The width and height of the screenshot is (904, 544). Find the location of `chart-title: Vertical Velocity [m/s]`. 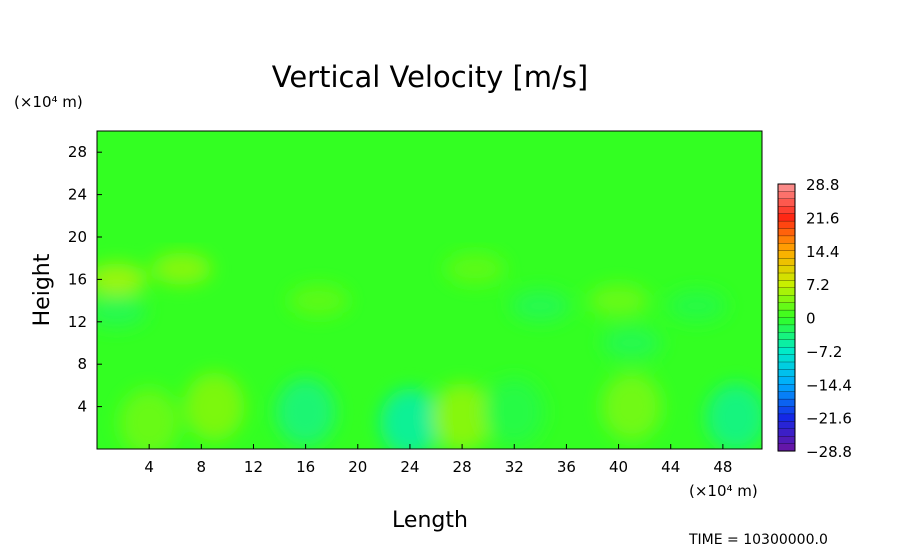

chart-title: Vertical Velocity [m/s] is located at coordinates (430, 77).